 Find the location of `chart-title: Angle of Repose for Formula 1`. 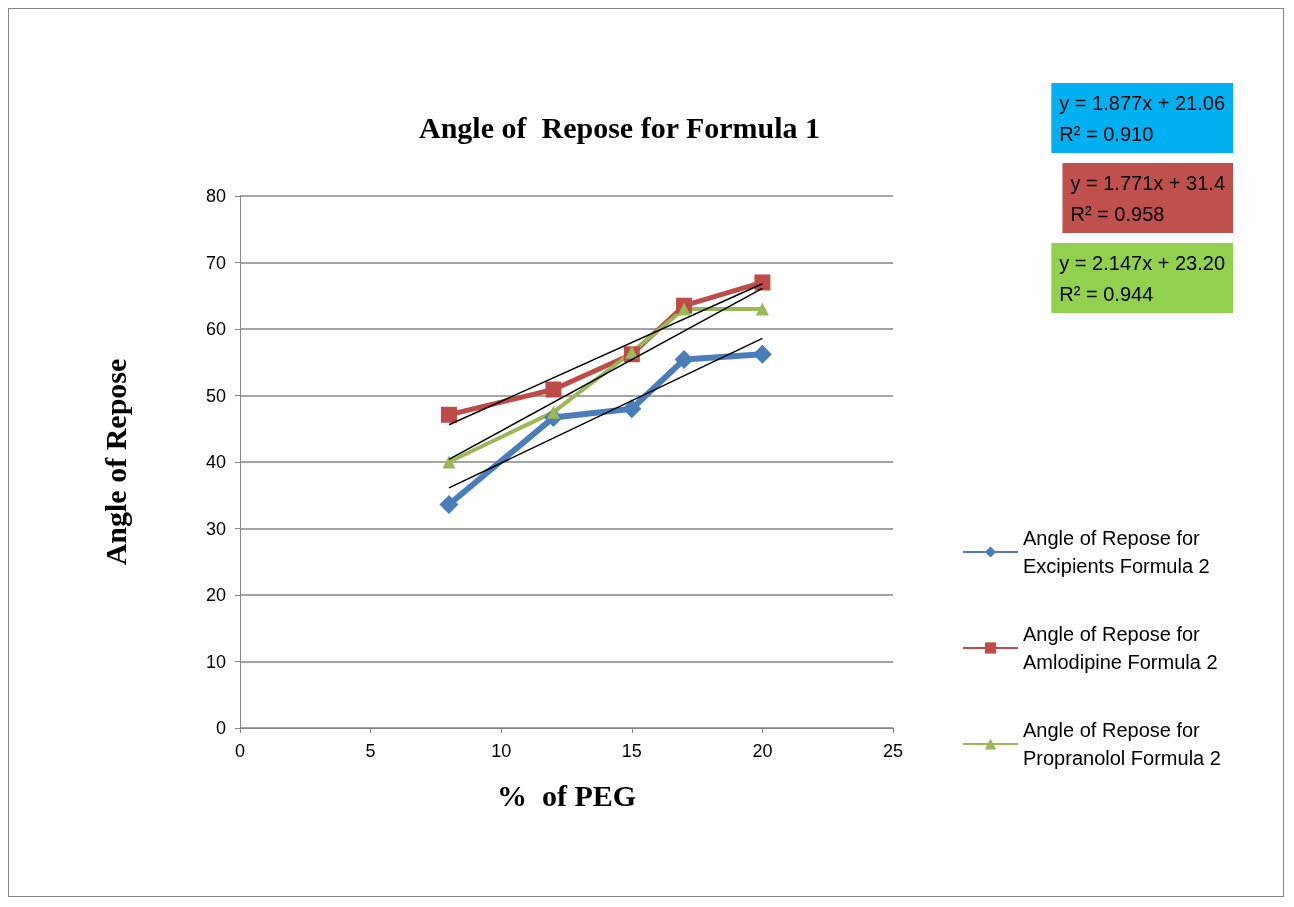

chart-title: Angle of Repose for Formula 1 is located at coordinates (620, 127).